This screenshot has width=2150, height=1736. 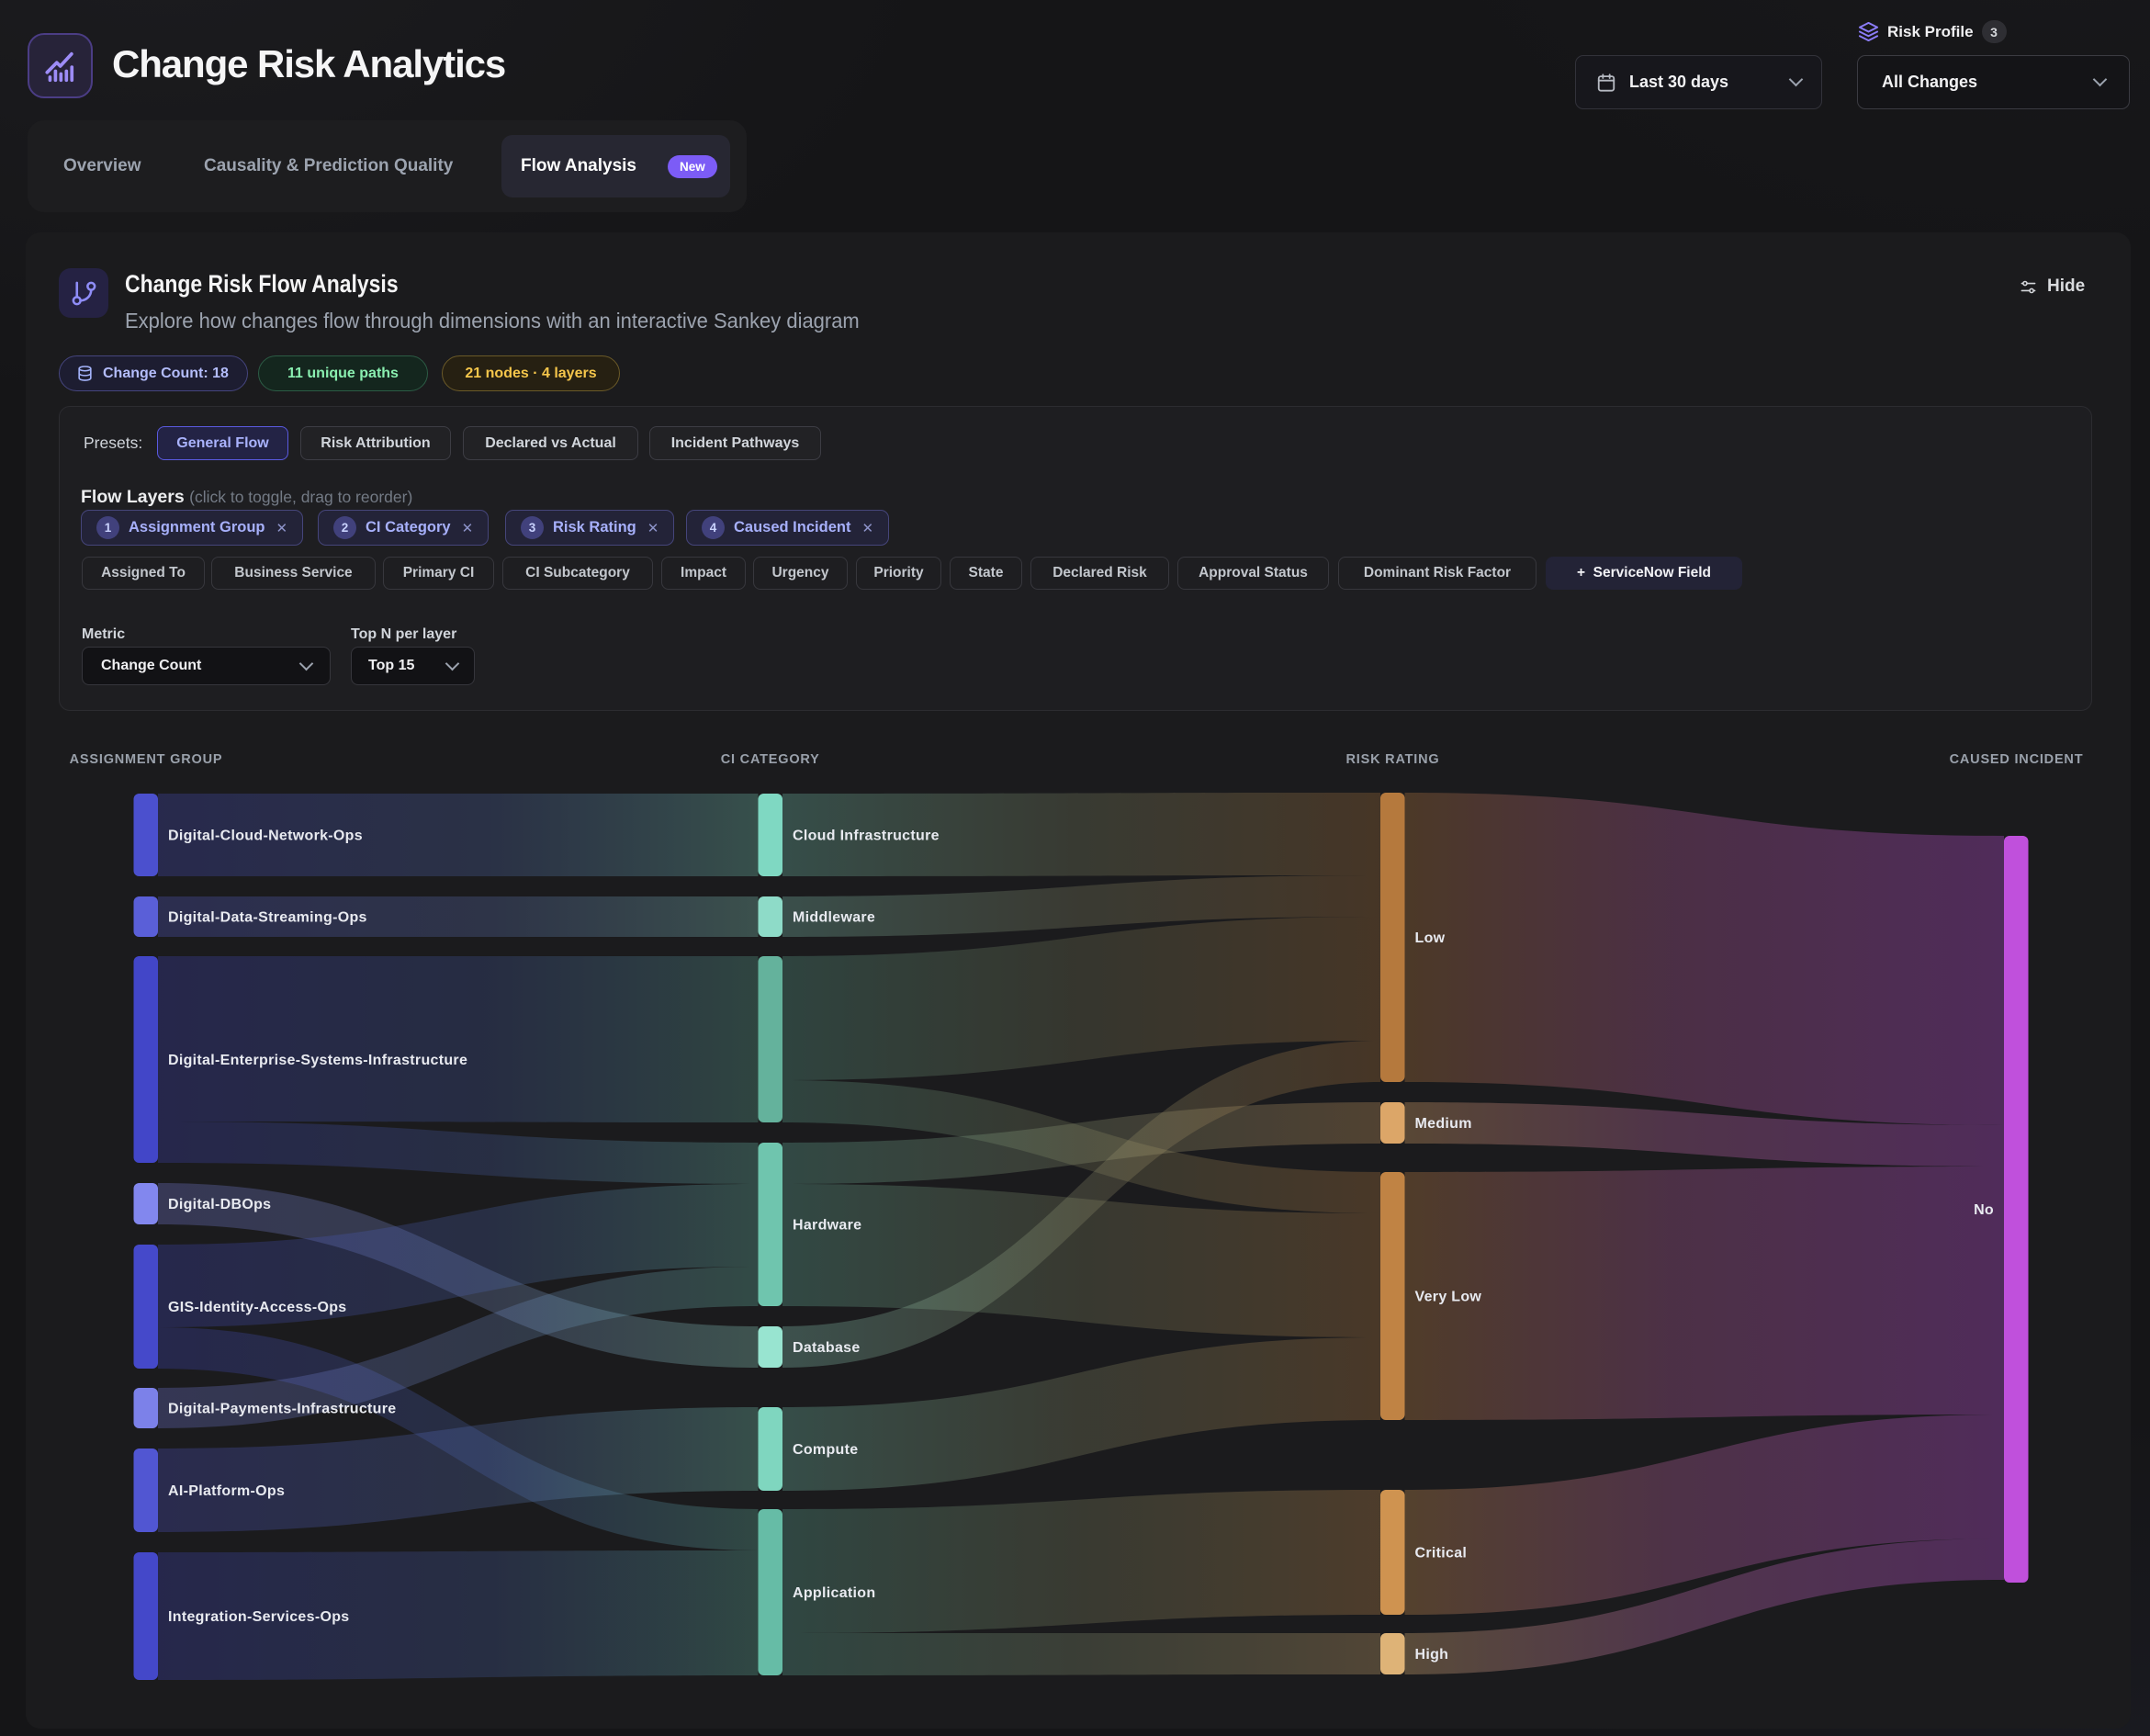 I want to click on svg-text: ASSIGNMENT GROUP, so click(x=146, y=759).